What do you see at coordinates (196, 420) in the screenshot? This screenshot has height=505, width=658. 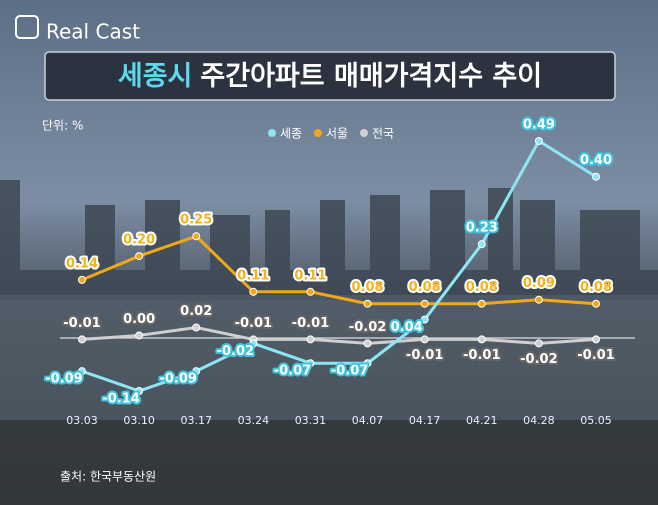 I see `x-tick-label: 03.17` at bounding box center [196, 420].